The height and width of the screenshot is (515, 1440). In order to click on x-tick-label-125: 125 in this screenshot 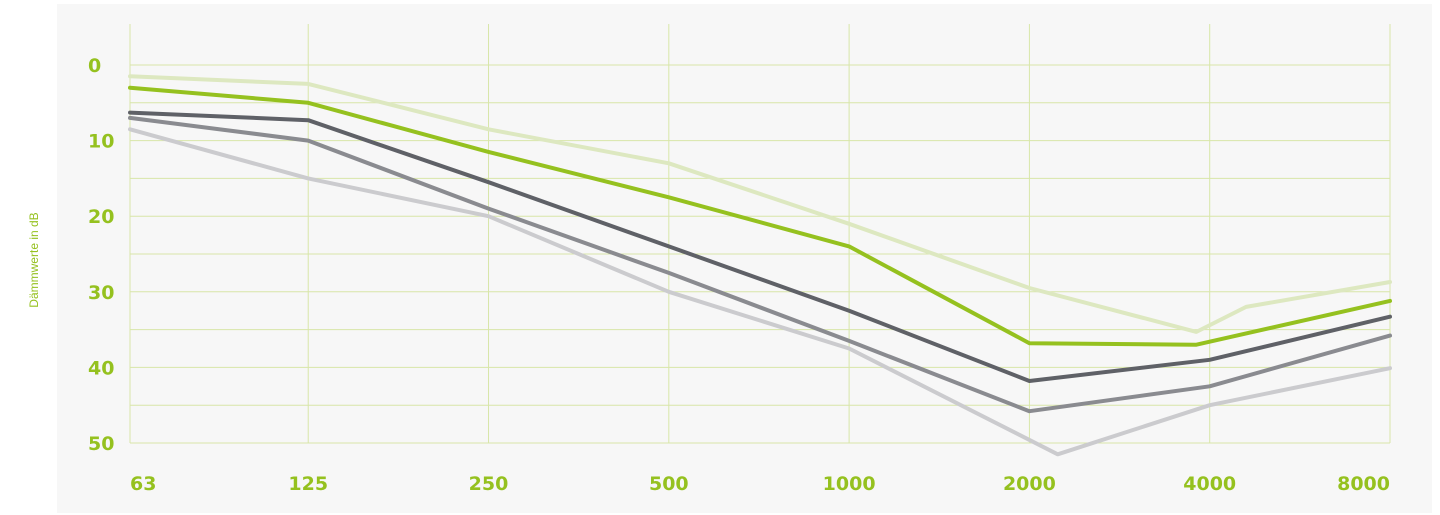, I will do `click(308, 484)`.